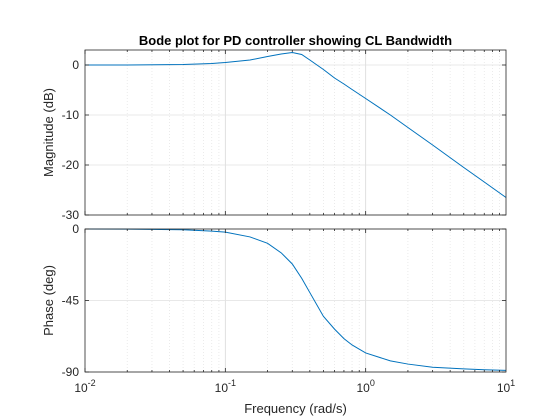 This screenshot has width=560, height=420. What do you see at coordinates (71, 115) in the screenshot?
I see `magnitude-y-tick-label: -10` at bounding box center [71, 115].